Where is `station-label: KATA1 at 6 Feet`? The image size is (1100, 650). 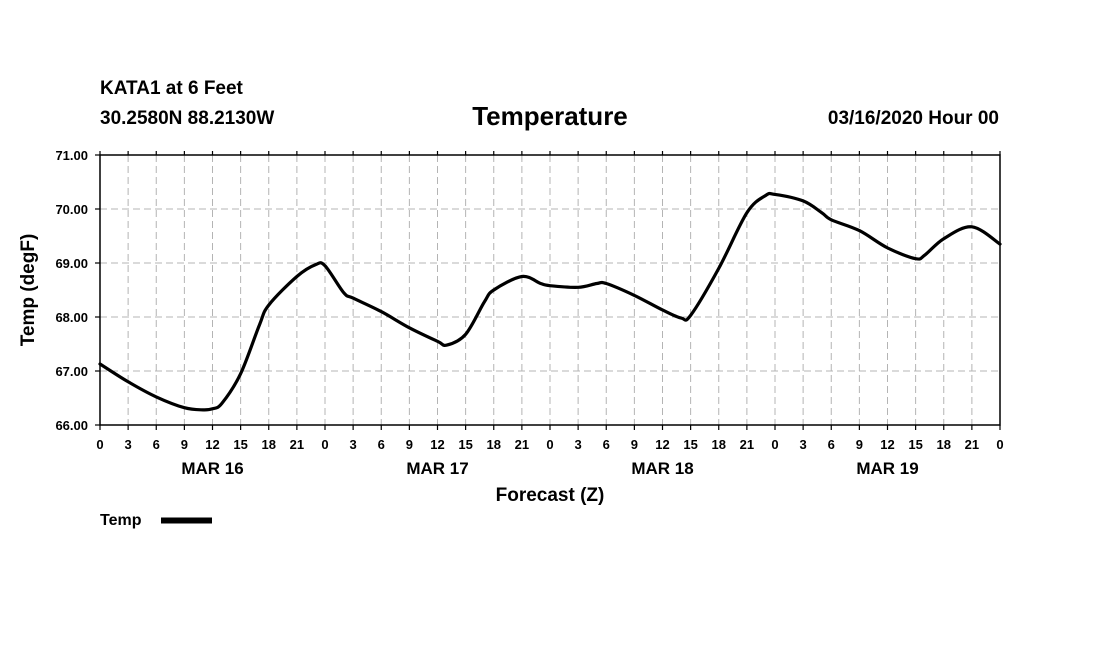 station-label: KATA1 at 6 Feet is located at coordinates (172, 88).